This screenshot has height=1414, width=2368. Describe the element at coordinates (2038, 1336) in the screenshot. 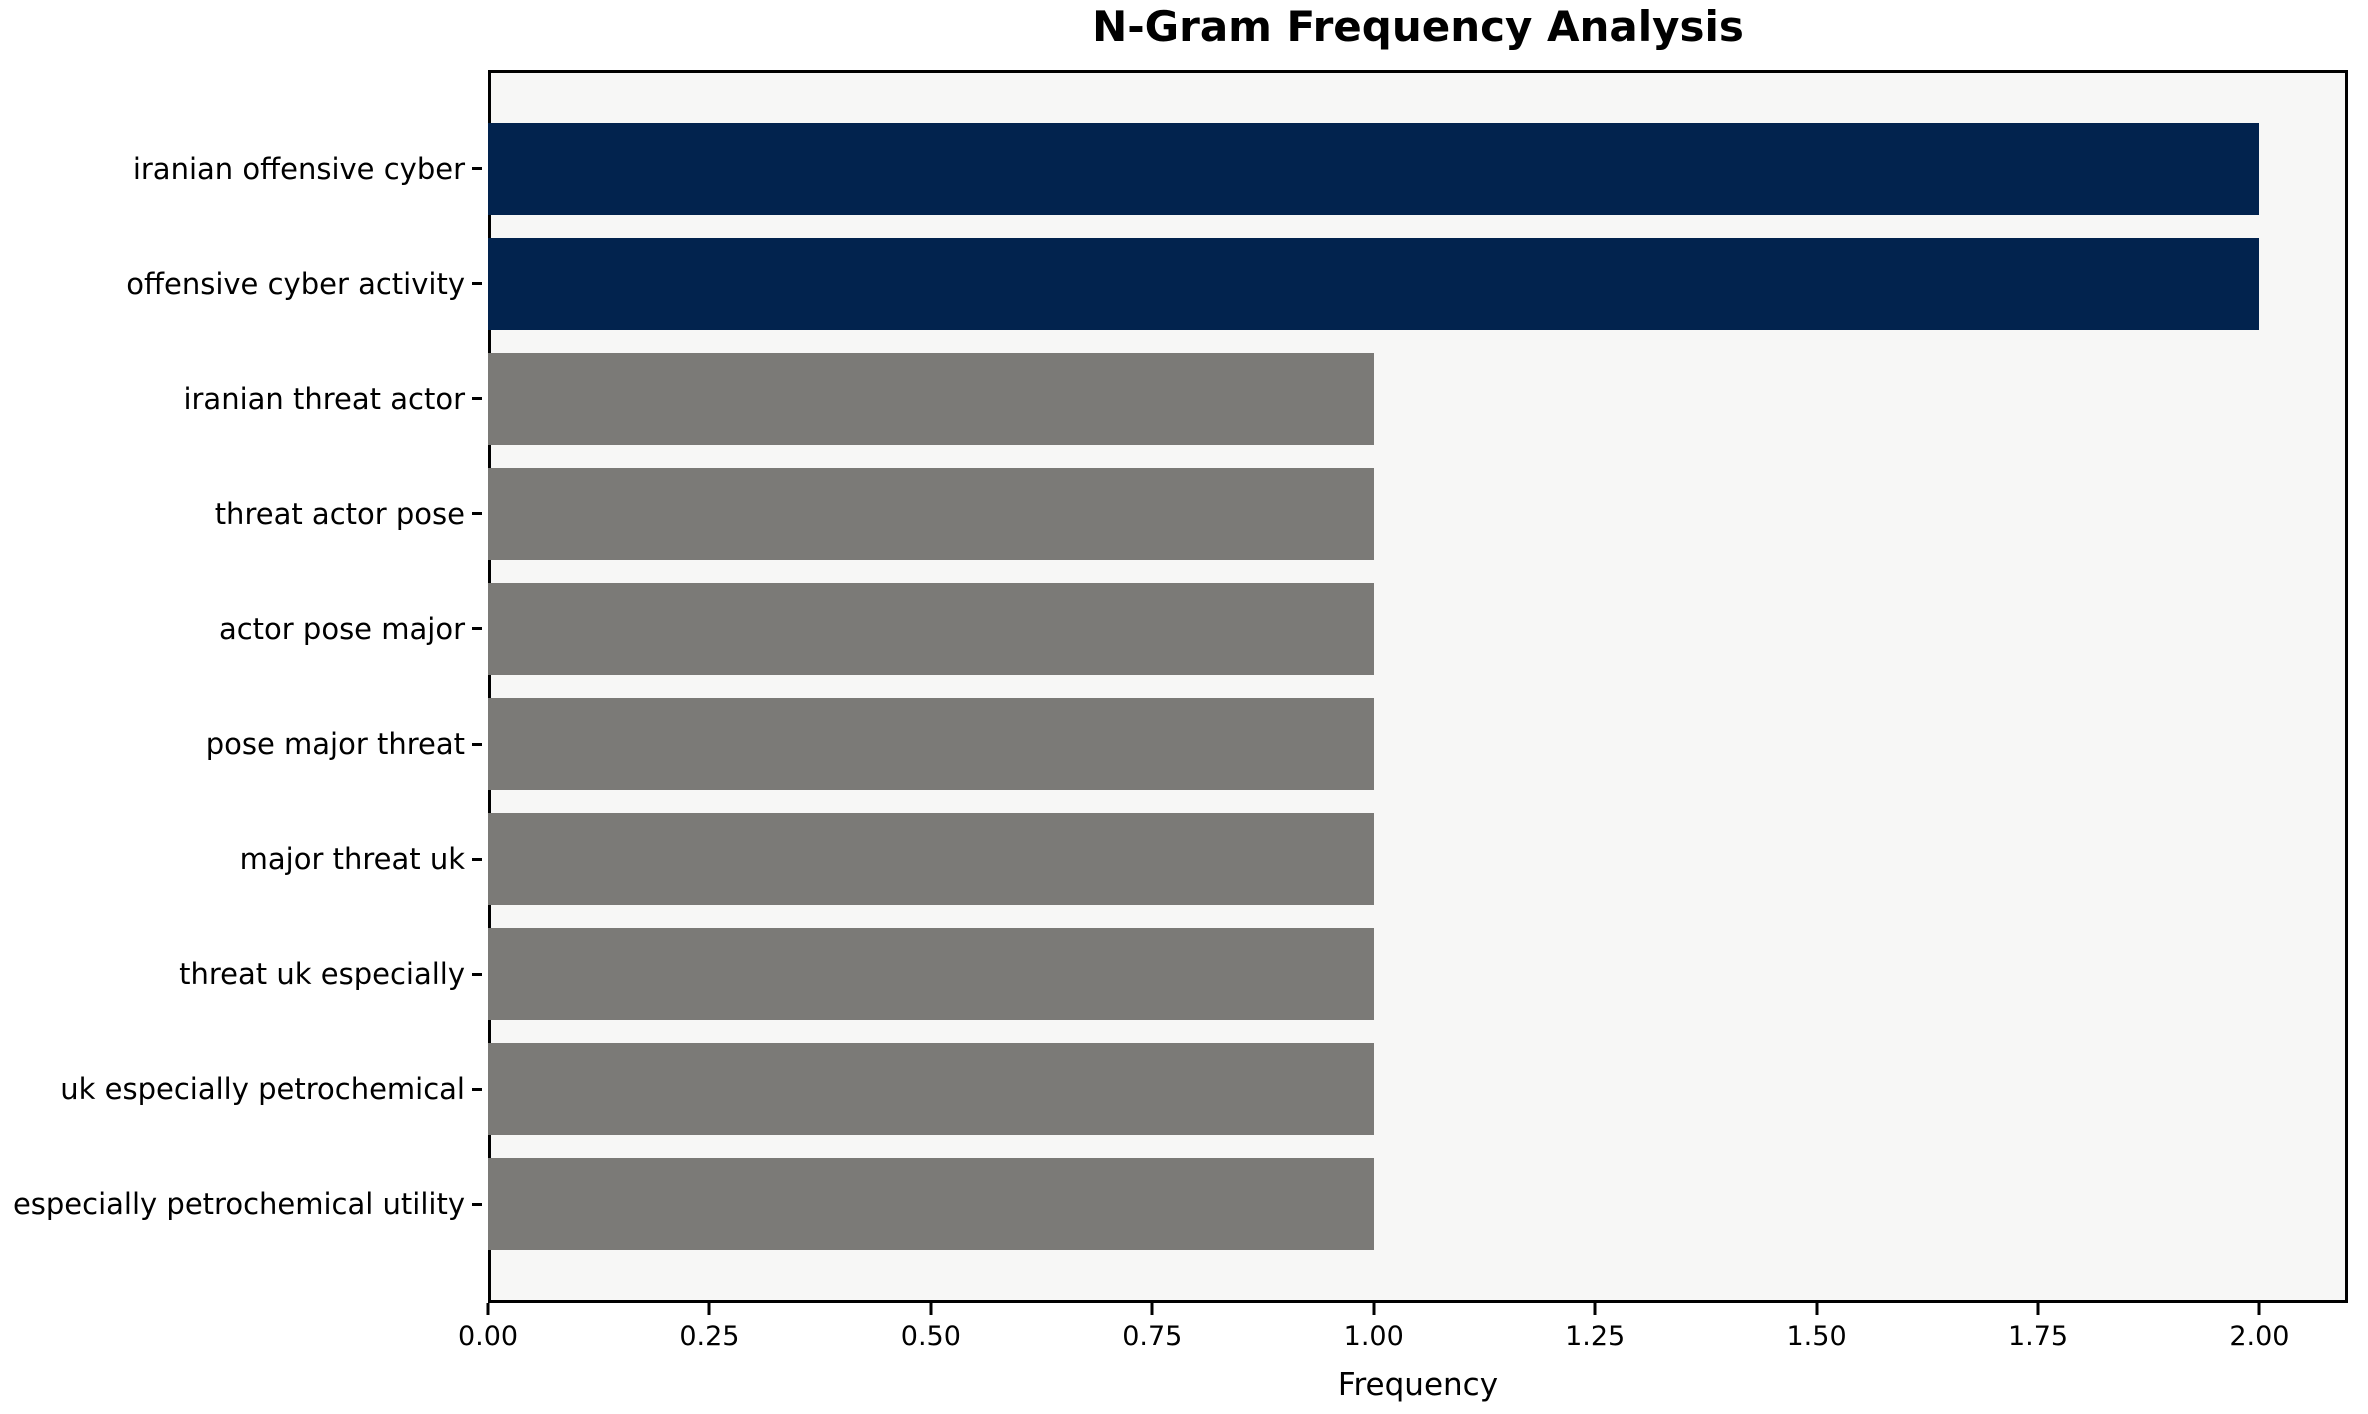

I see `x-tick-label: 1.75` at that location.